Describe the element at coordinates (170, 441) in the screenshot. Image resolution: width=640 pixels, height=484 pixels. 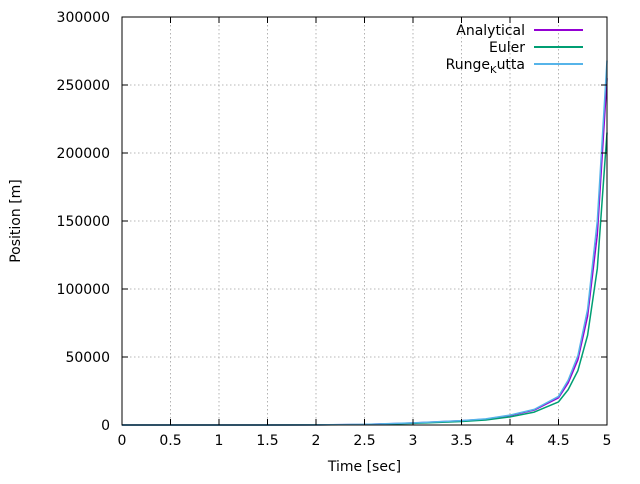
I see `x-tick-label: 0.5` at that location.